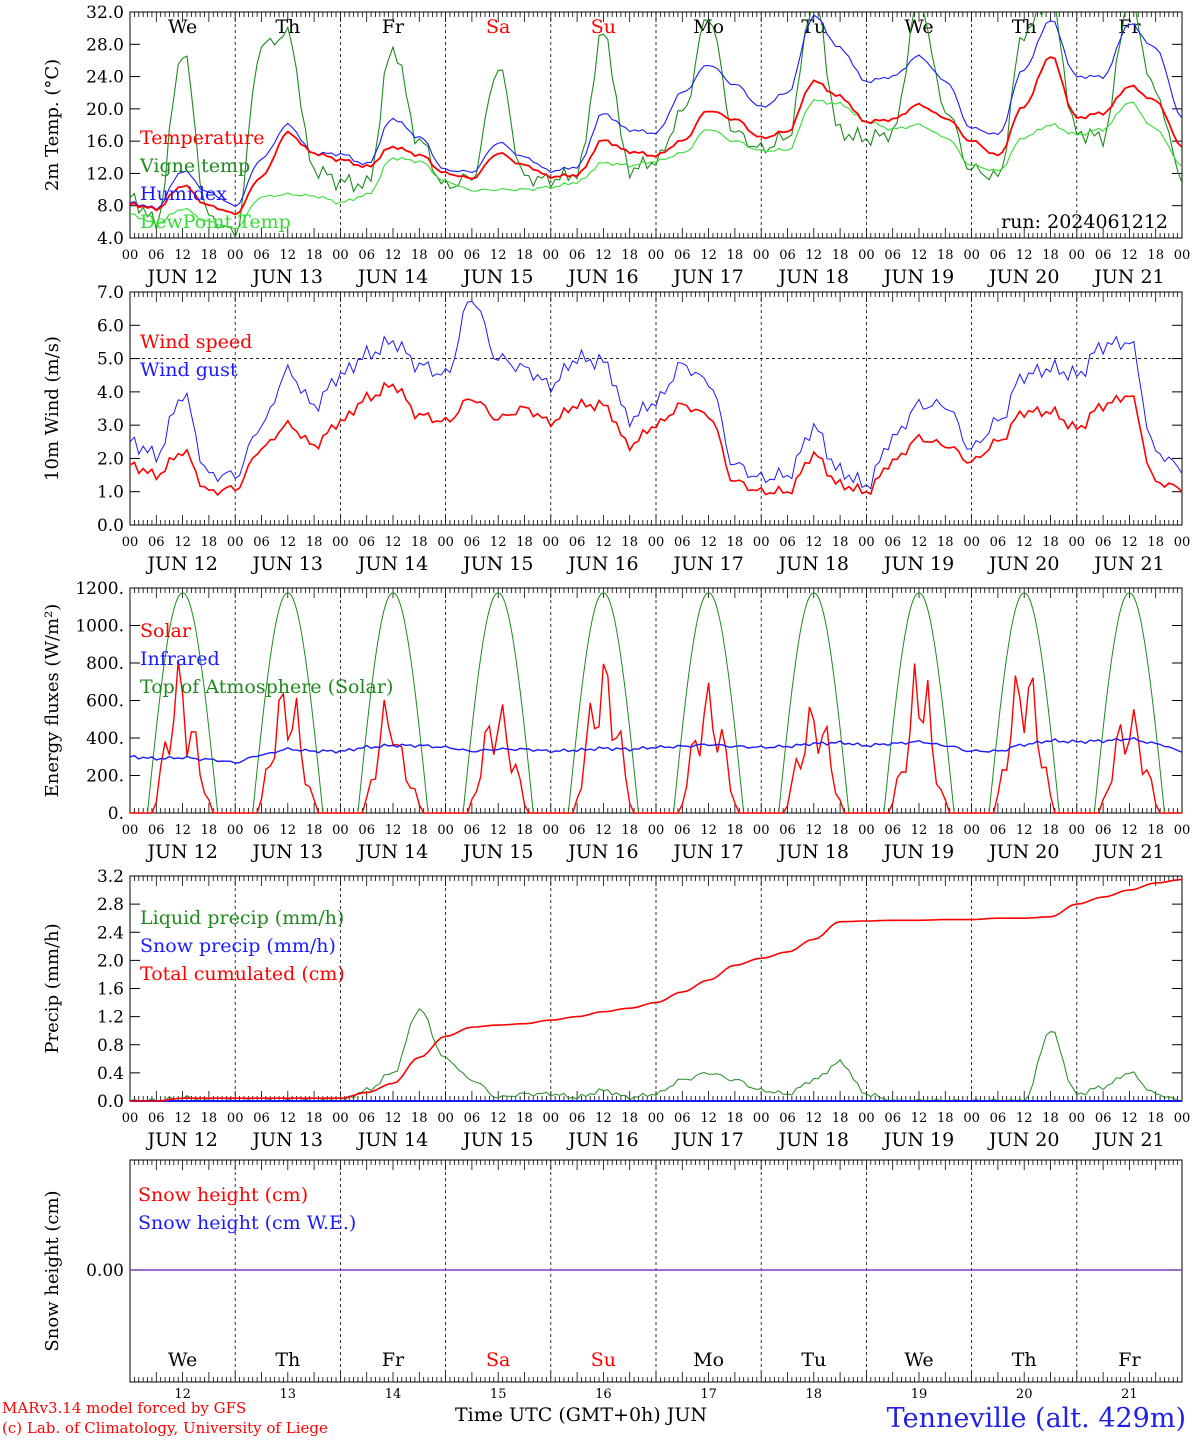 Image resolution: width=1194 pixels, height=1440 pixels. I want to click on temp-series-temperature, so click(656, 136).